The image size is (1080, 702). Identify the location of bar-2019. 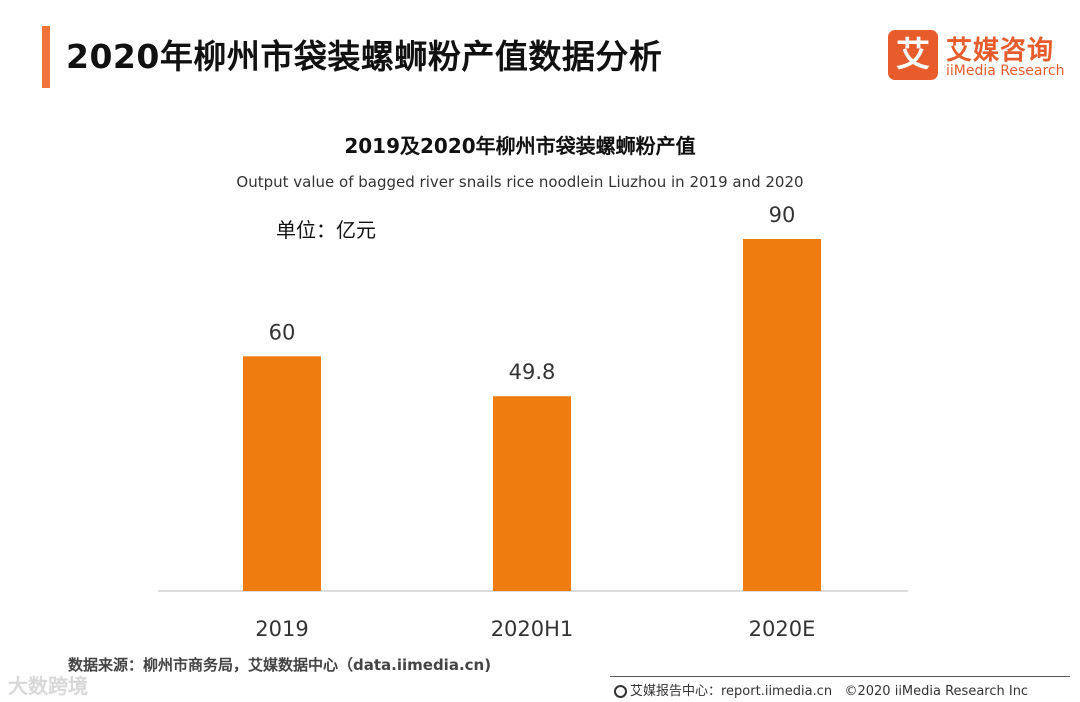
(282, 473).